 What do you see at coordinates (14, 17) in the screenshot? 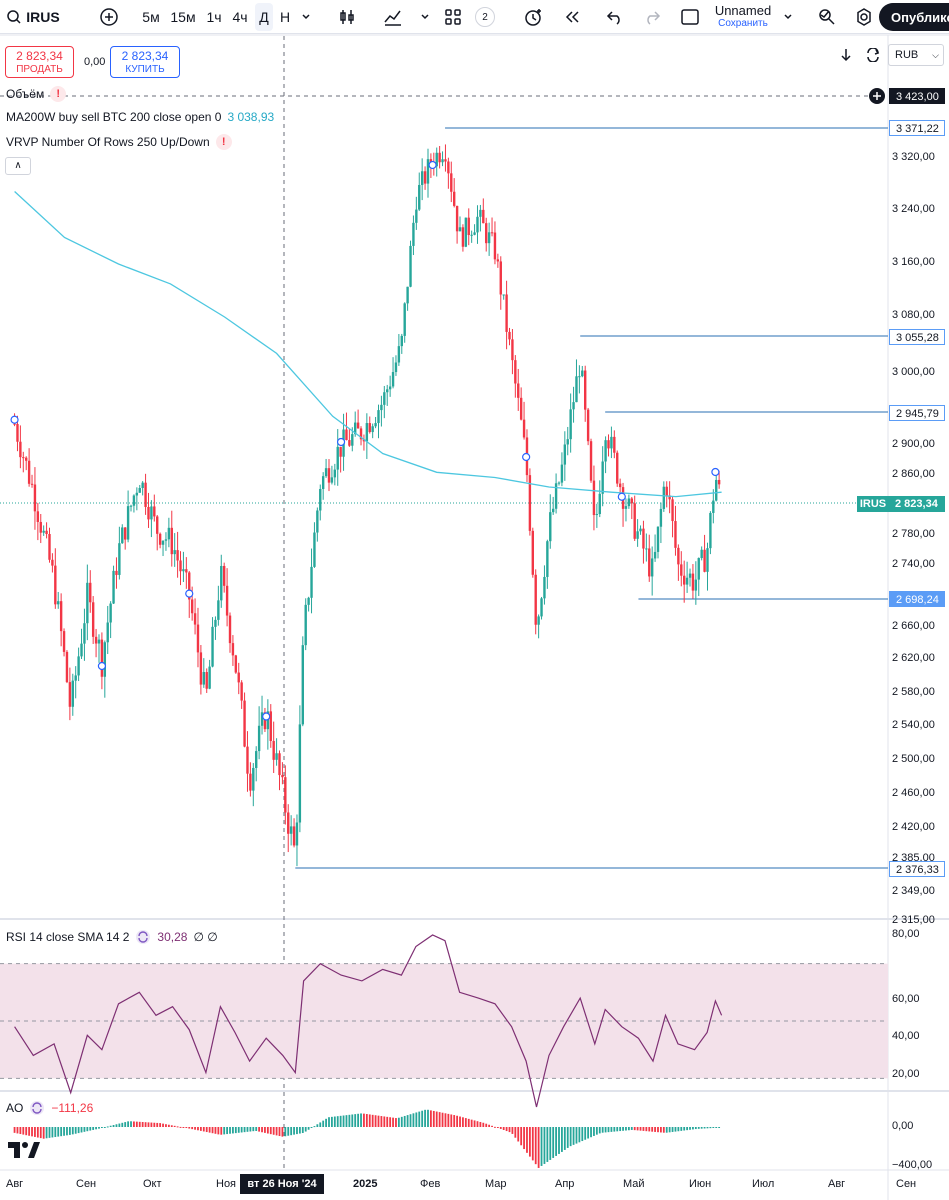
I see `search-icon` at bounding box center [14, 17].